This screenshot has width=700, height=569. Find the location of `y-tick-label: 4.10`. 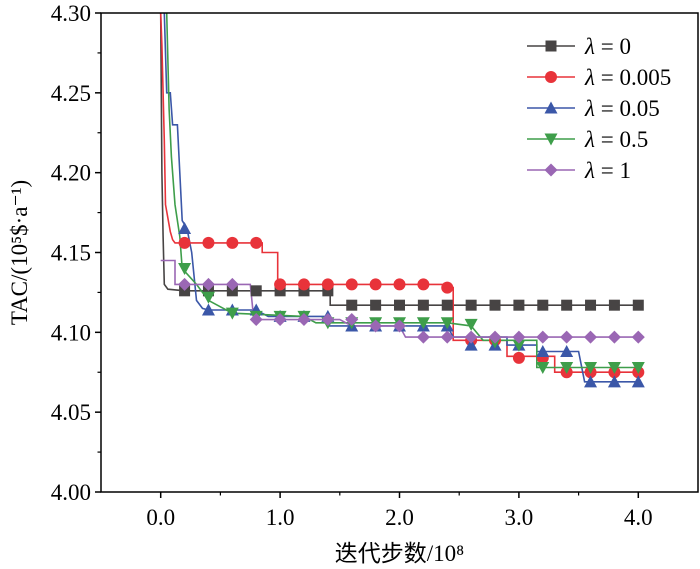

y-tick-label: 4.10 is located at coordinates (71, 332).